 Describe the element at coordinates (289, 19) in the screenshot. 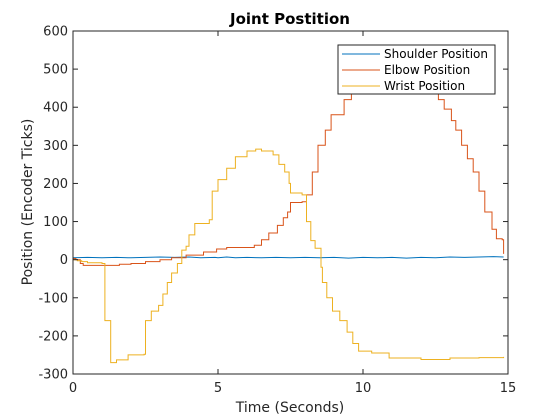

I see `chart-title: Joint Postition` at that location.